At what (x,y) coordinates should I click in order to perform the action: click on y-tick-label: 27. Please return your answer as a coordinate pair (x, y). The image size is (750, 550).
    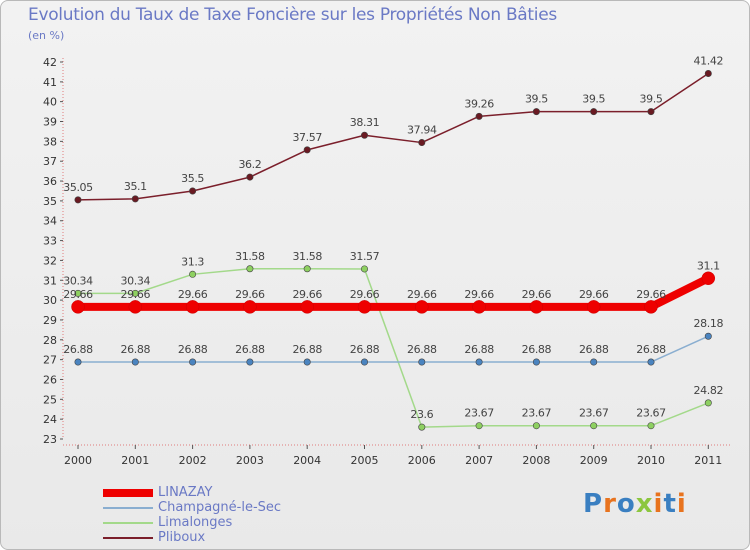
    Looking at the image, I should click on (50, 360).